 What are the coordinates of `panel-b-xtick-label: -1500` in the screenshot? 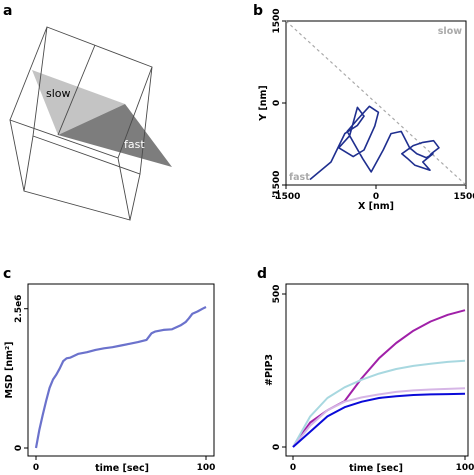 It's located at (286, 197).